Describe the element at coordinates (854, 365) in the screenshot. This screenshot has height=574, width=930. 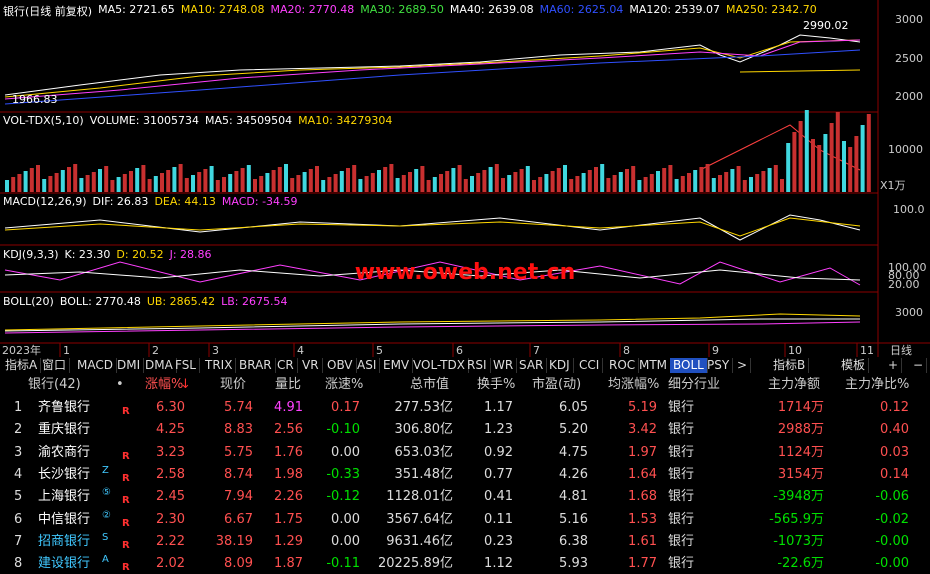
I see `indicator-tab: 模板` at that location.